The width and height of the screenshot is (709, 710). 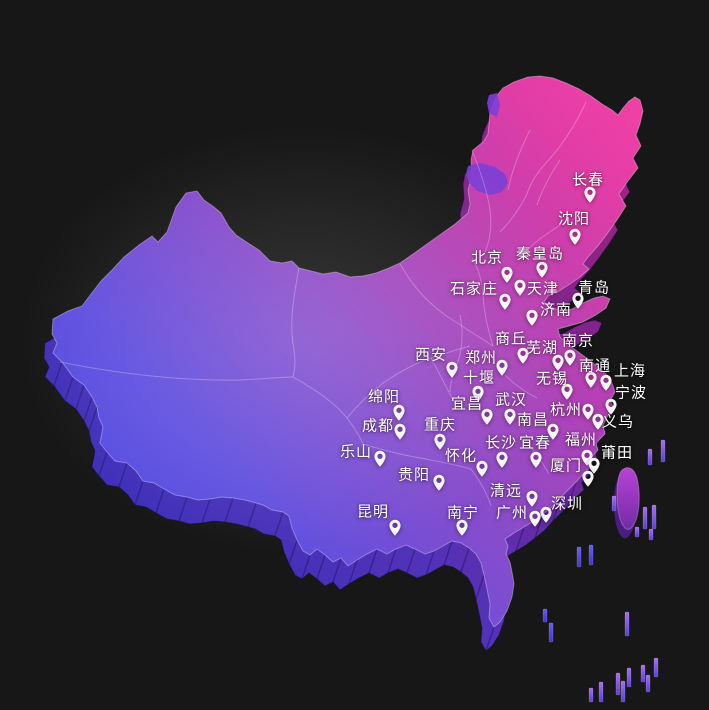 I want to click on city-pin-厦门, so click(x=588, y=478).